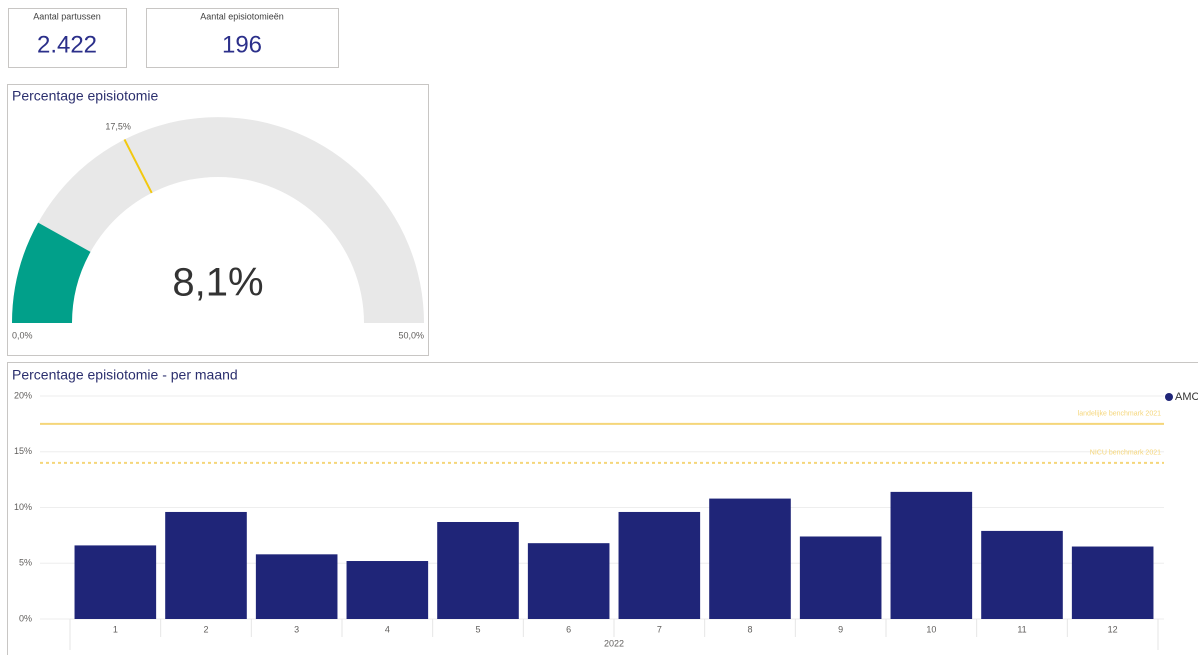  What do you see at coordinates (85, 96) in the screenshot?
I see `gauge-title: Percentage episiotomie` at bounding box center [85, 96].